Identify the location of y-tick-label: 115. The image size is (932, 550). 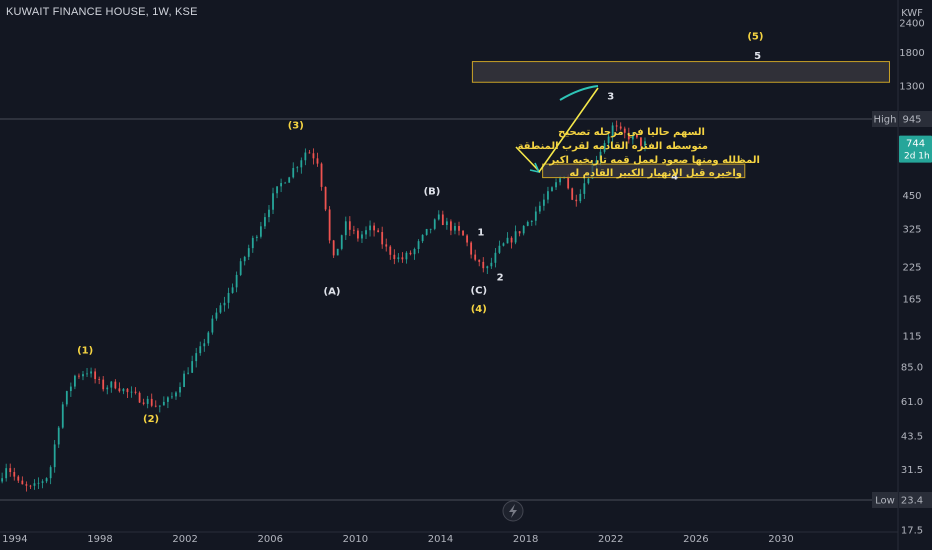
(911, 336).